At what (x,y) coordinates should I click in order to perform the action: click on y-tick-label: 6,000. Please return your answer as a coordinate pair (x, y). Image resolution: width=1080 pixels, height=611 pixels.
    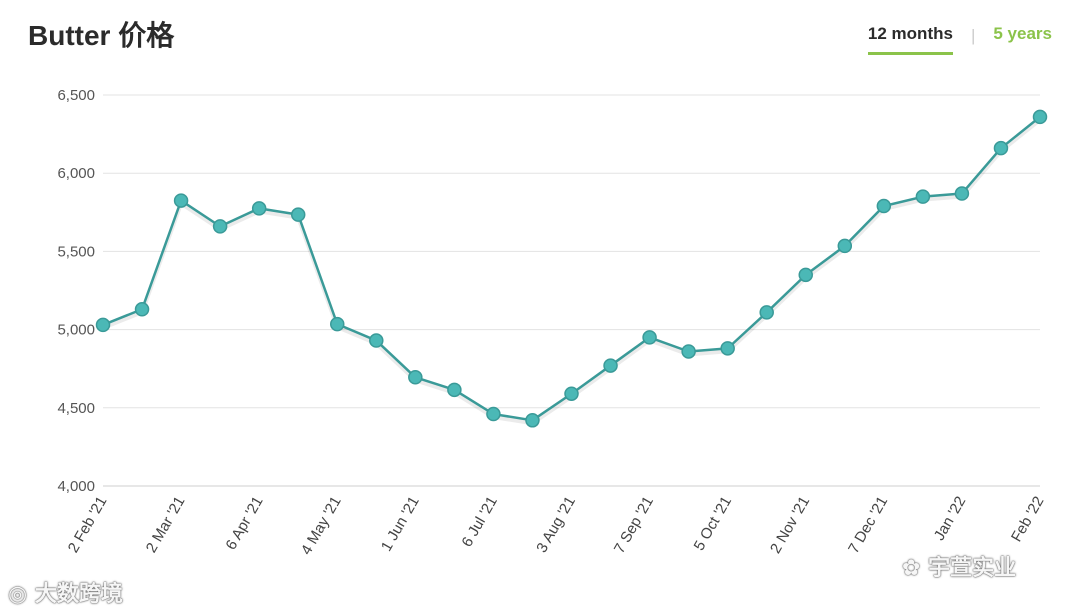
    Looking at the image, I should click on (76, 173).